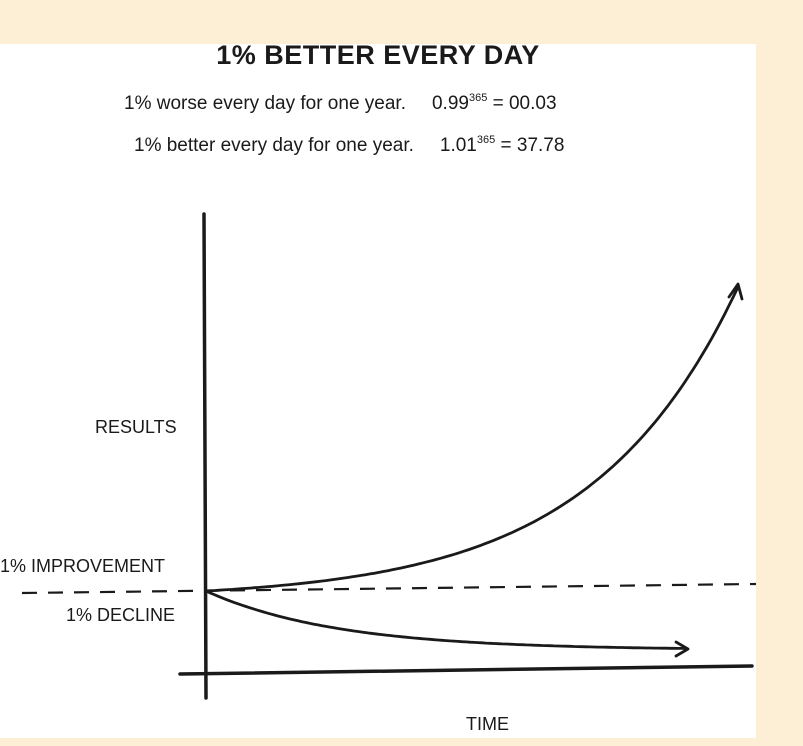 The width and height of the screenshot is (803, 746). What do you see at coordinates (389, 588) in the screenshot?
I see `baseline-dashed` at bounding box center [389, 588].